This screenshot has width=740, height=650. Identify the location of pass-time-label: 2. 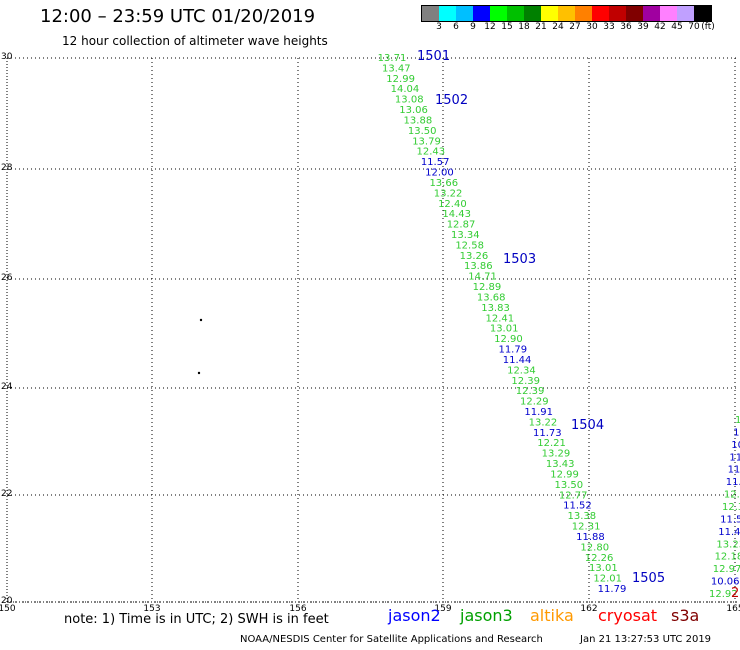
(735, 593).